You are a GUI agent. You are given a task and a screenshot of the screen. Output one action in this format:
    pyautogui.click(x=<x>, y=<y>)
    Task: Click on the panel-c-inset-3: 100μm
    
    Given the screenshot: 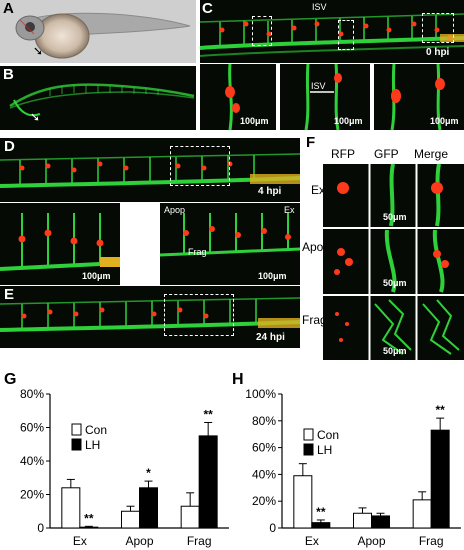 What is the action you would take?
    pyautogui.click(x=419, y=97)
    